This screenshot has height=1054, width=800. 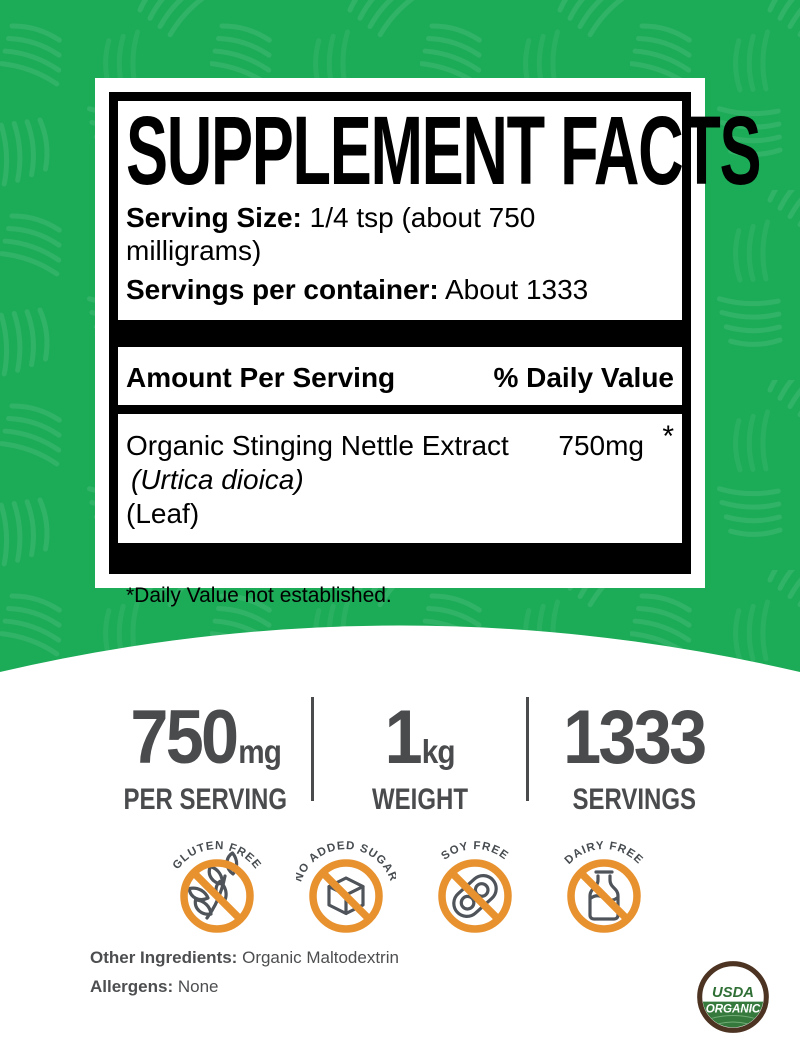 What do you see at coordinates (517, 289) in the screenshot?
I see `servings-value: About 1333` at bounding box center [517, 289].